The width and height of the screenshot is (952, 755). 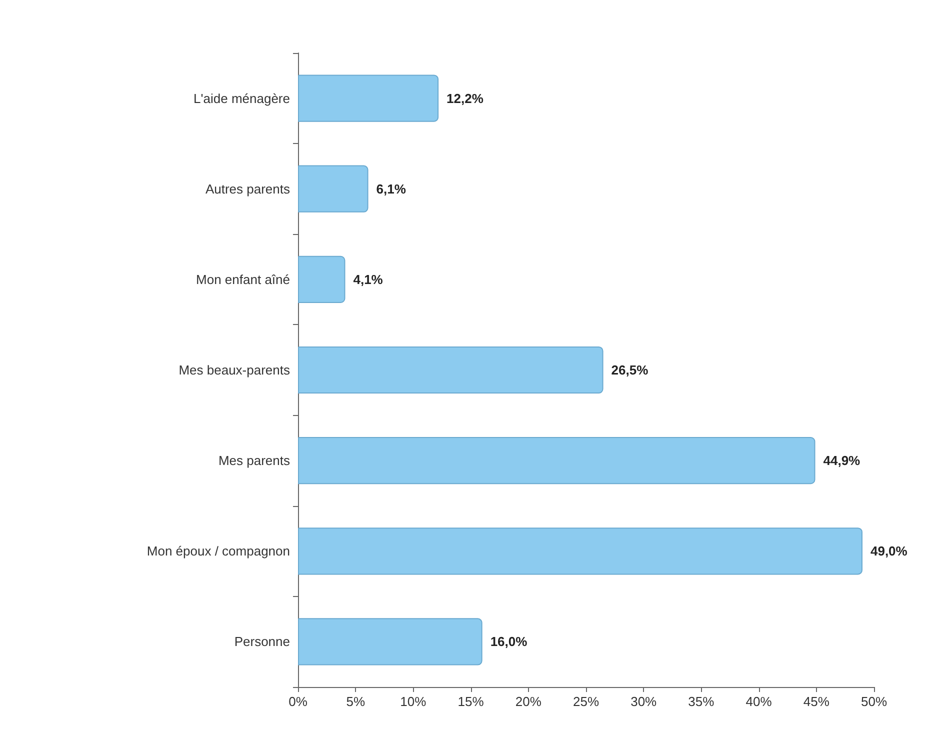 What do you see at coordinates (413, 701) in the screenshot?
I see `x-tick-label: 10%` at bounding box center [413, 701].